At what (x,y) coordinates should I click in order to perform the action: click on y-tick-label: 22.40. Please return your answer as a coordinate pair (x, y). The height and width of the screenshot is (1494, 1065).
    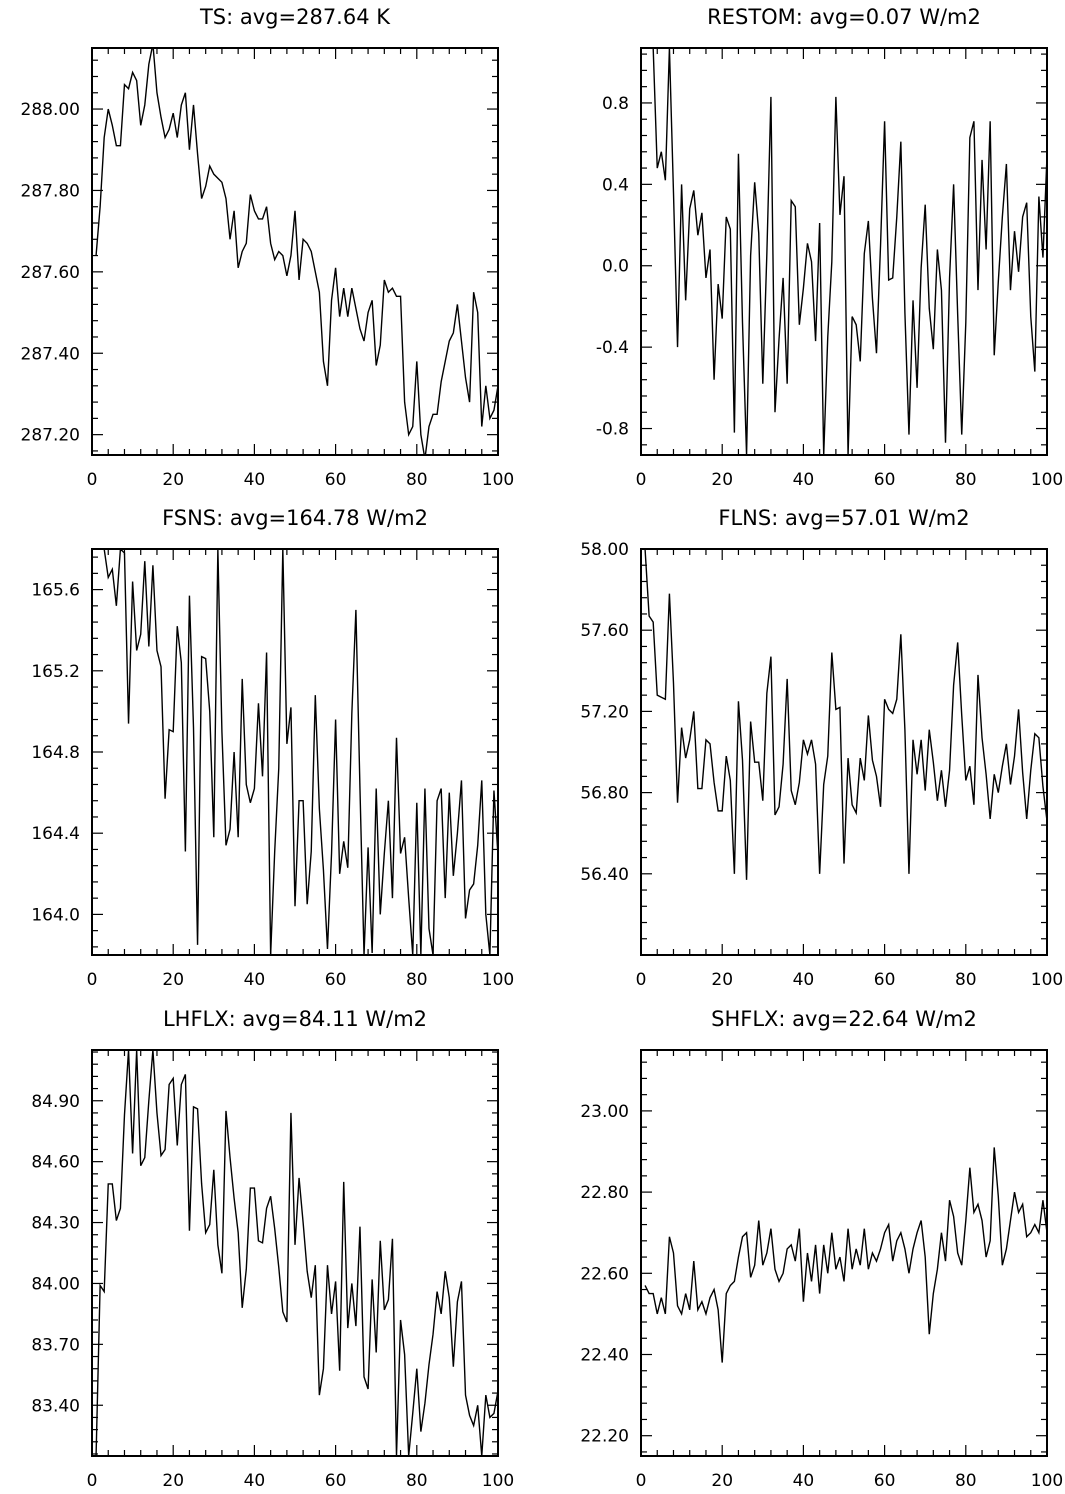
    Looking at the image, I should click on (604, 1356).